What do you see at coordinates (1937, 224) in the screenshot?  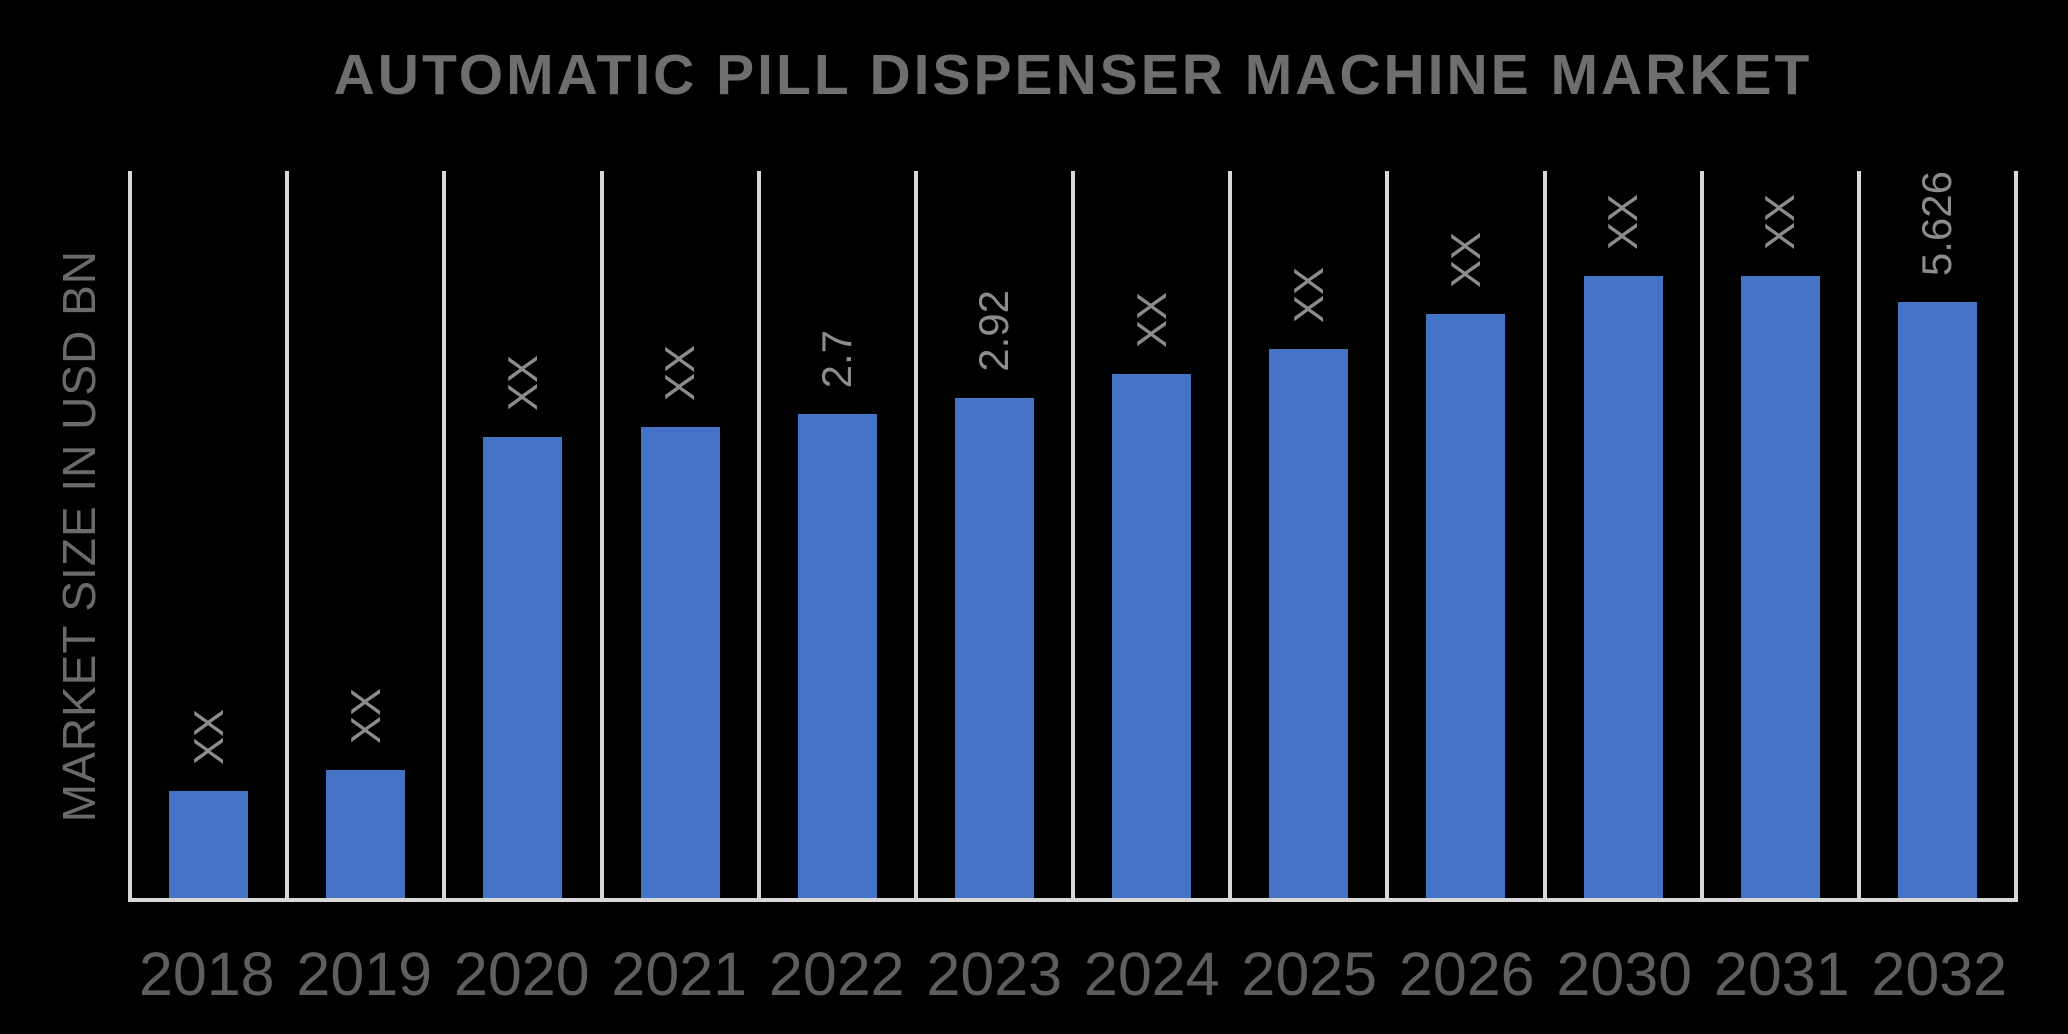 I see `bar-value-label-2032: 5.626` at bounding box center [1937, 224].